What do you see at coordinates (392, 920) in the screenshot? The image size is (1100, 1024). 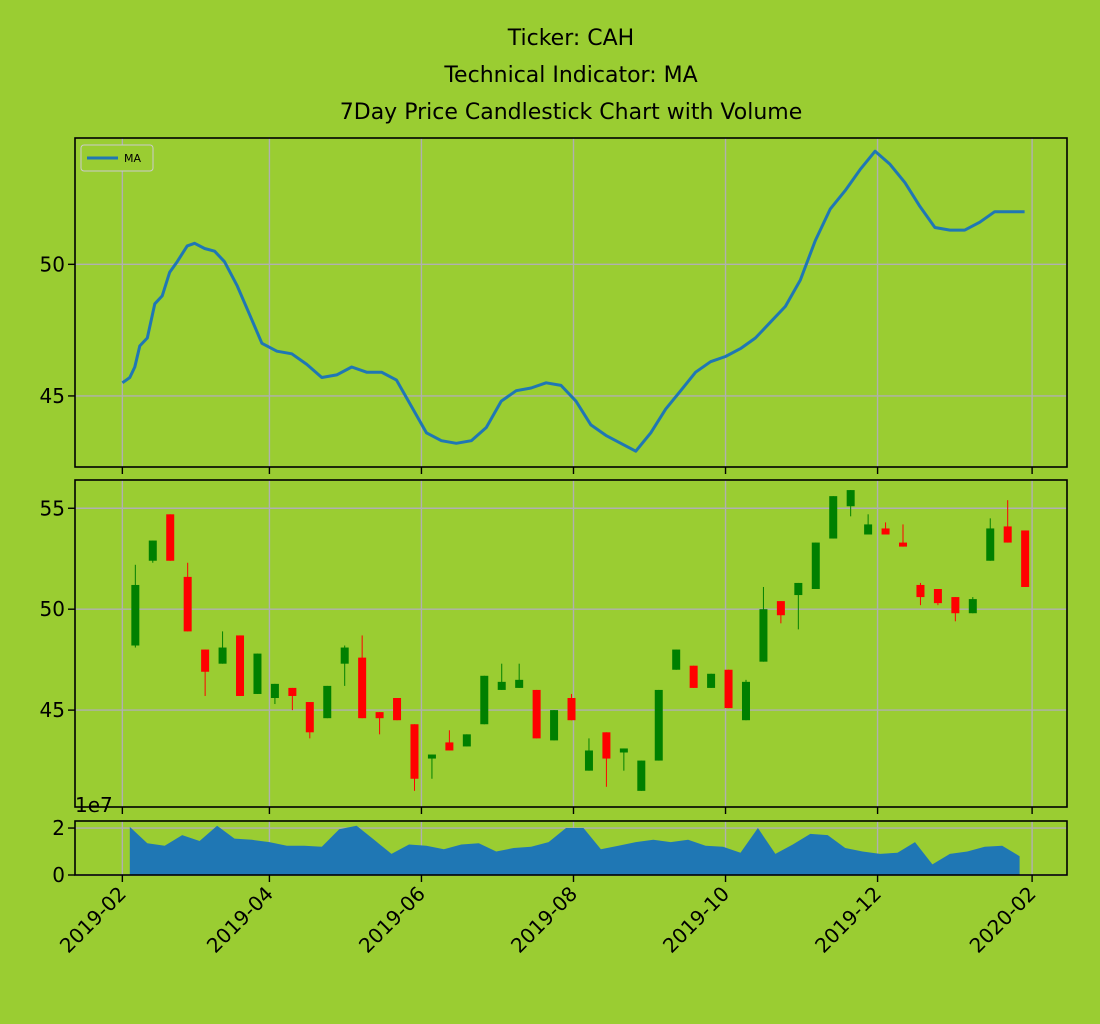 I see `x-tick-label: 2019-06` at bounding box center [392, 920].